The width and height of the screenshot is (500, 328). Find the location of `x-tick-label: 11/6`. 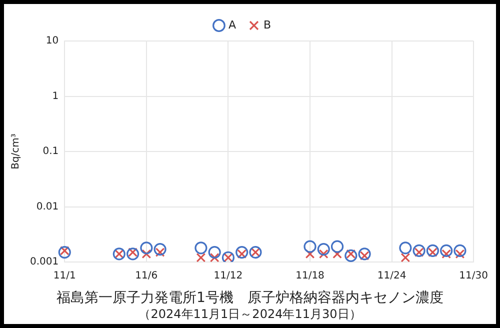

x-tick-label: 11/6 is located at coordinates (146, 276).